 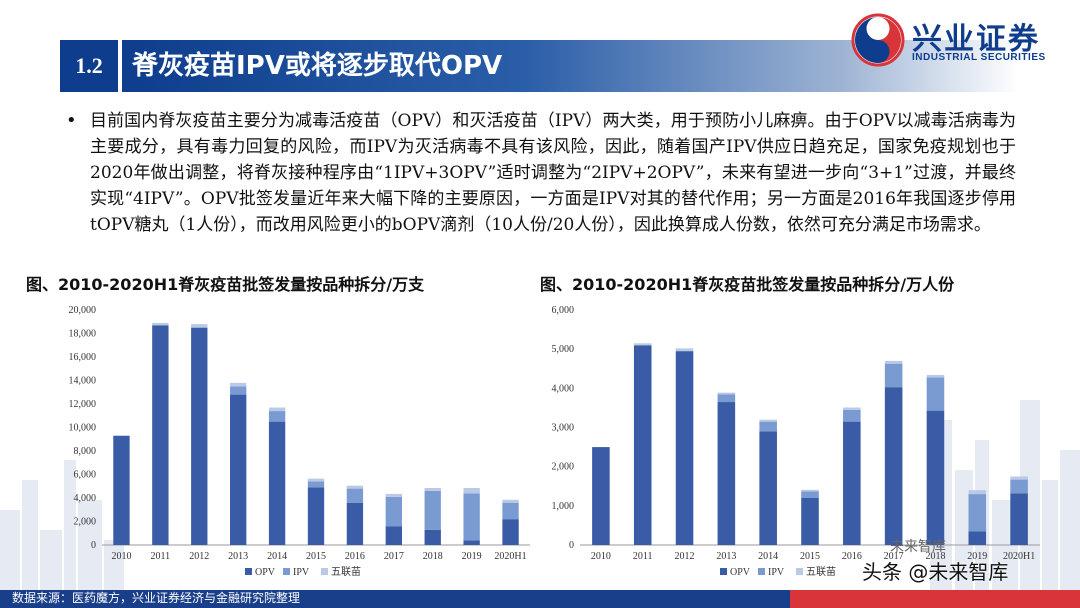 I want to click on bar-IPV-2013, so click(x=238, y=390).